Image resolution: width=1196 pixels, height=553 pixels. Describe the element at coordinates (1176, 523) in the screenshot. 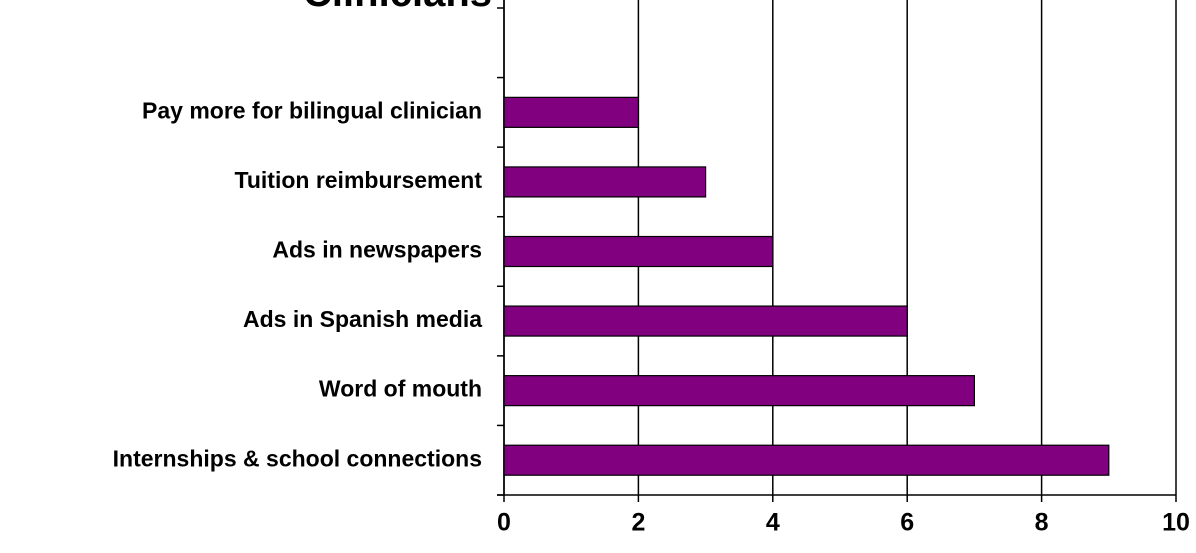

I see `x-tick-label: 10` at that location.